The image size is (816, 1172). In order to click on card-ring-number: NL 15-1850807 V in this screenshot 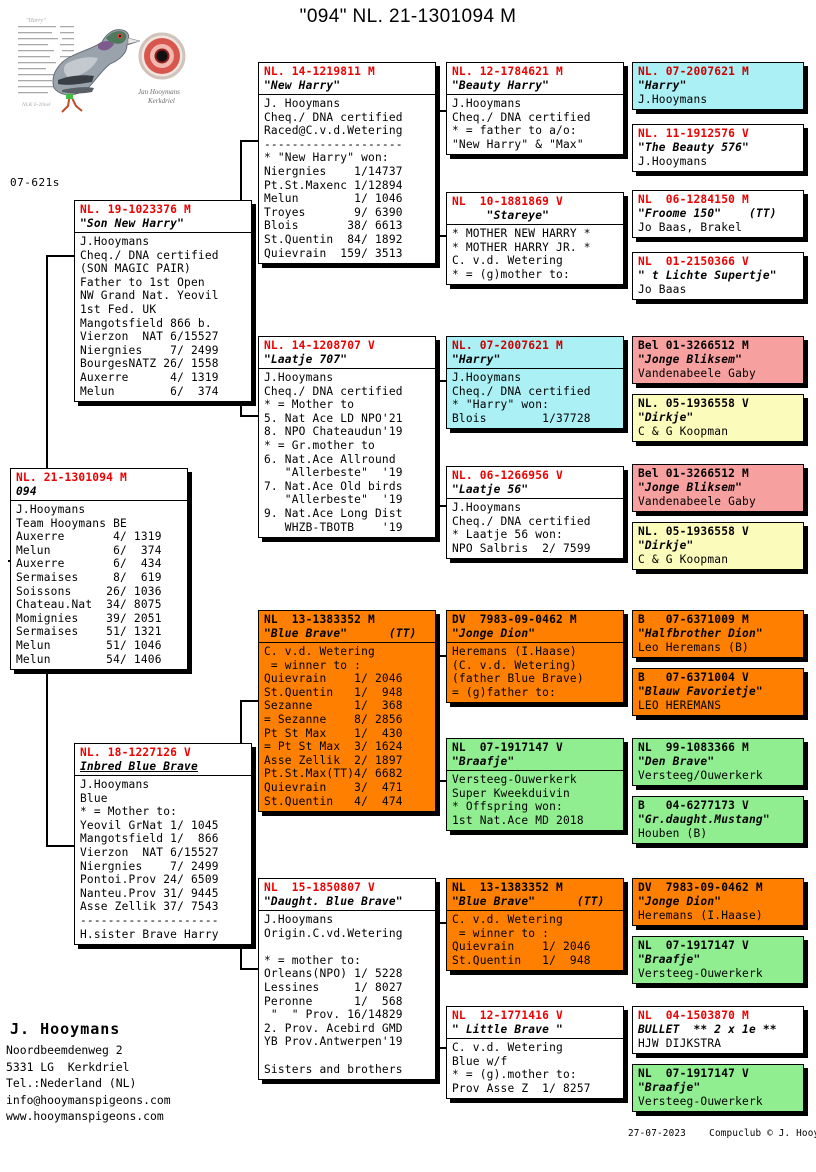, I will do `click(319, 887)`.